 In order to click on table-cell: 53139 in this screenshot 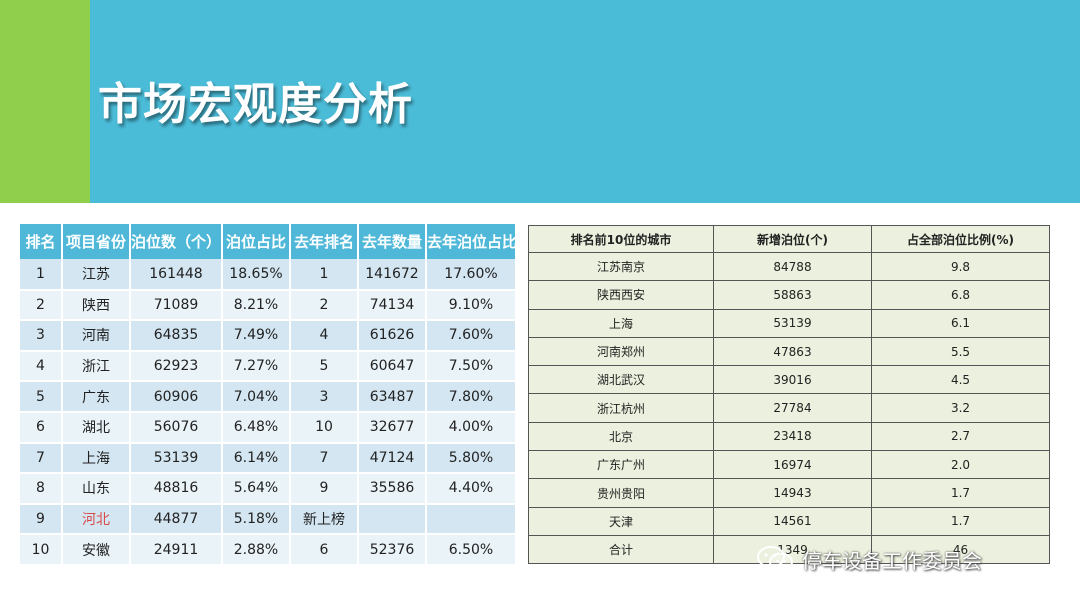, I will do `click(792, 323)`.